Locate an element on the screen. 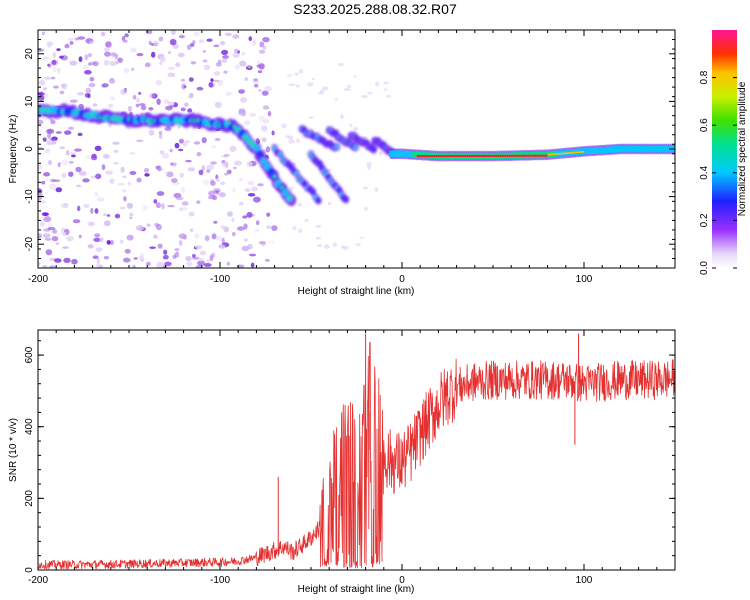 The width and height of the screenshot is (750, 600). spectrogram-x-tick-label: -100 is located at coordinates (220, 279).